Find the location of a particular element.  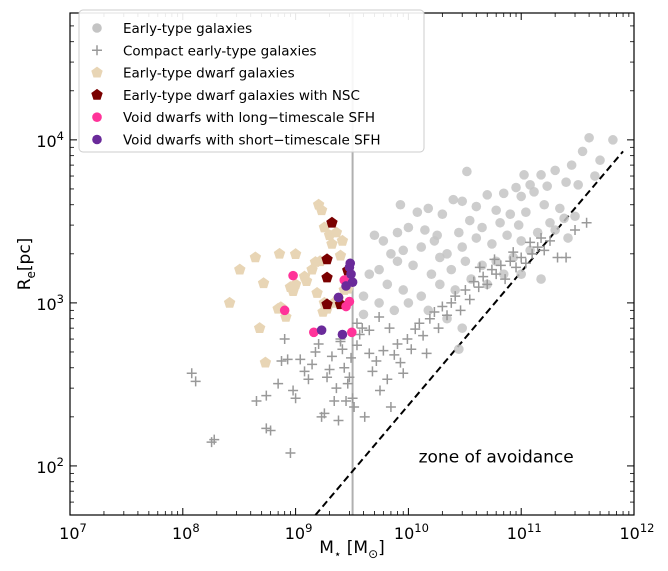

x-tick-label: 1011 is located at coordinates (524, 532).